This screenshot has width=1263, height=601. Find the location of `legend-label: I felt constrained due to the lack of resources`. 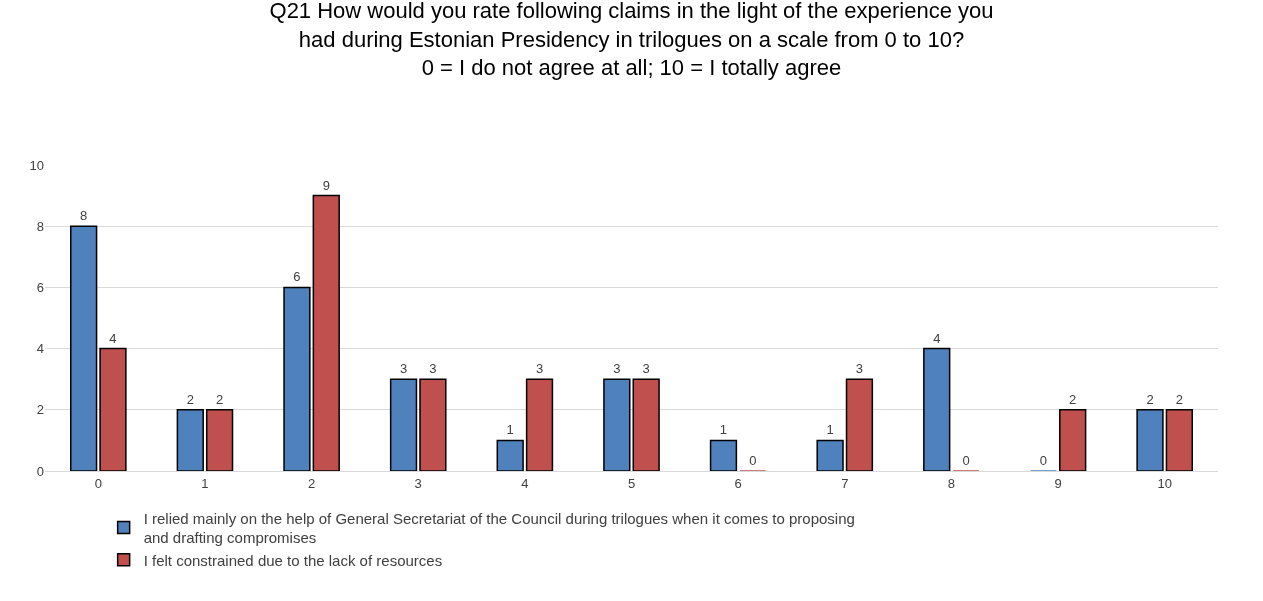

legend-label: I felt constrained due to the lack of resources is located at coordinates (293, 560).